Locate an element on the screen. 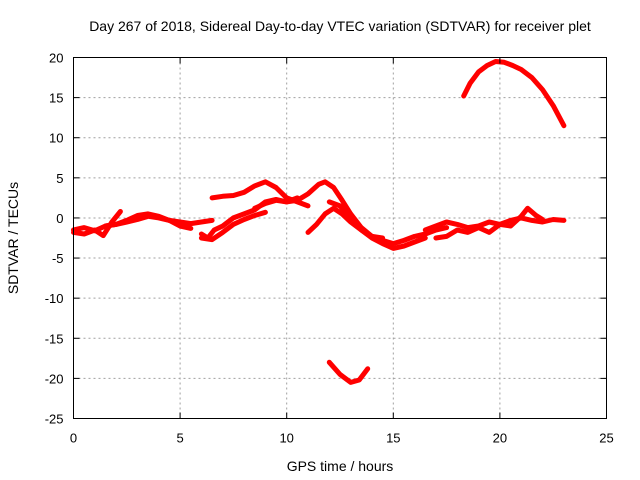 This screenshot has width=640, height=480. y-tick-label: -10 is located at coordinates (54, 298).